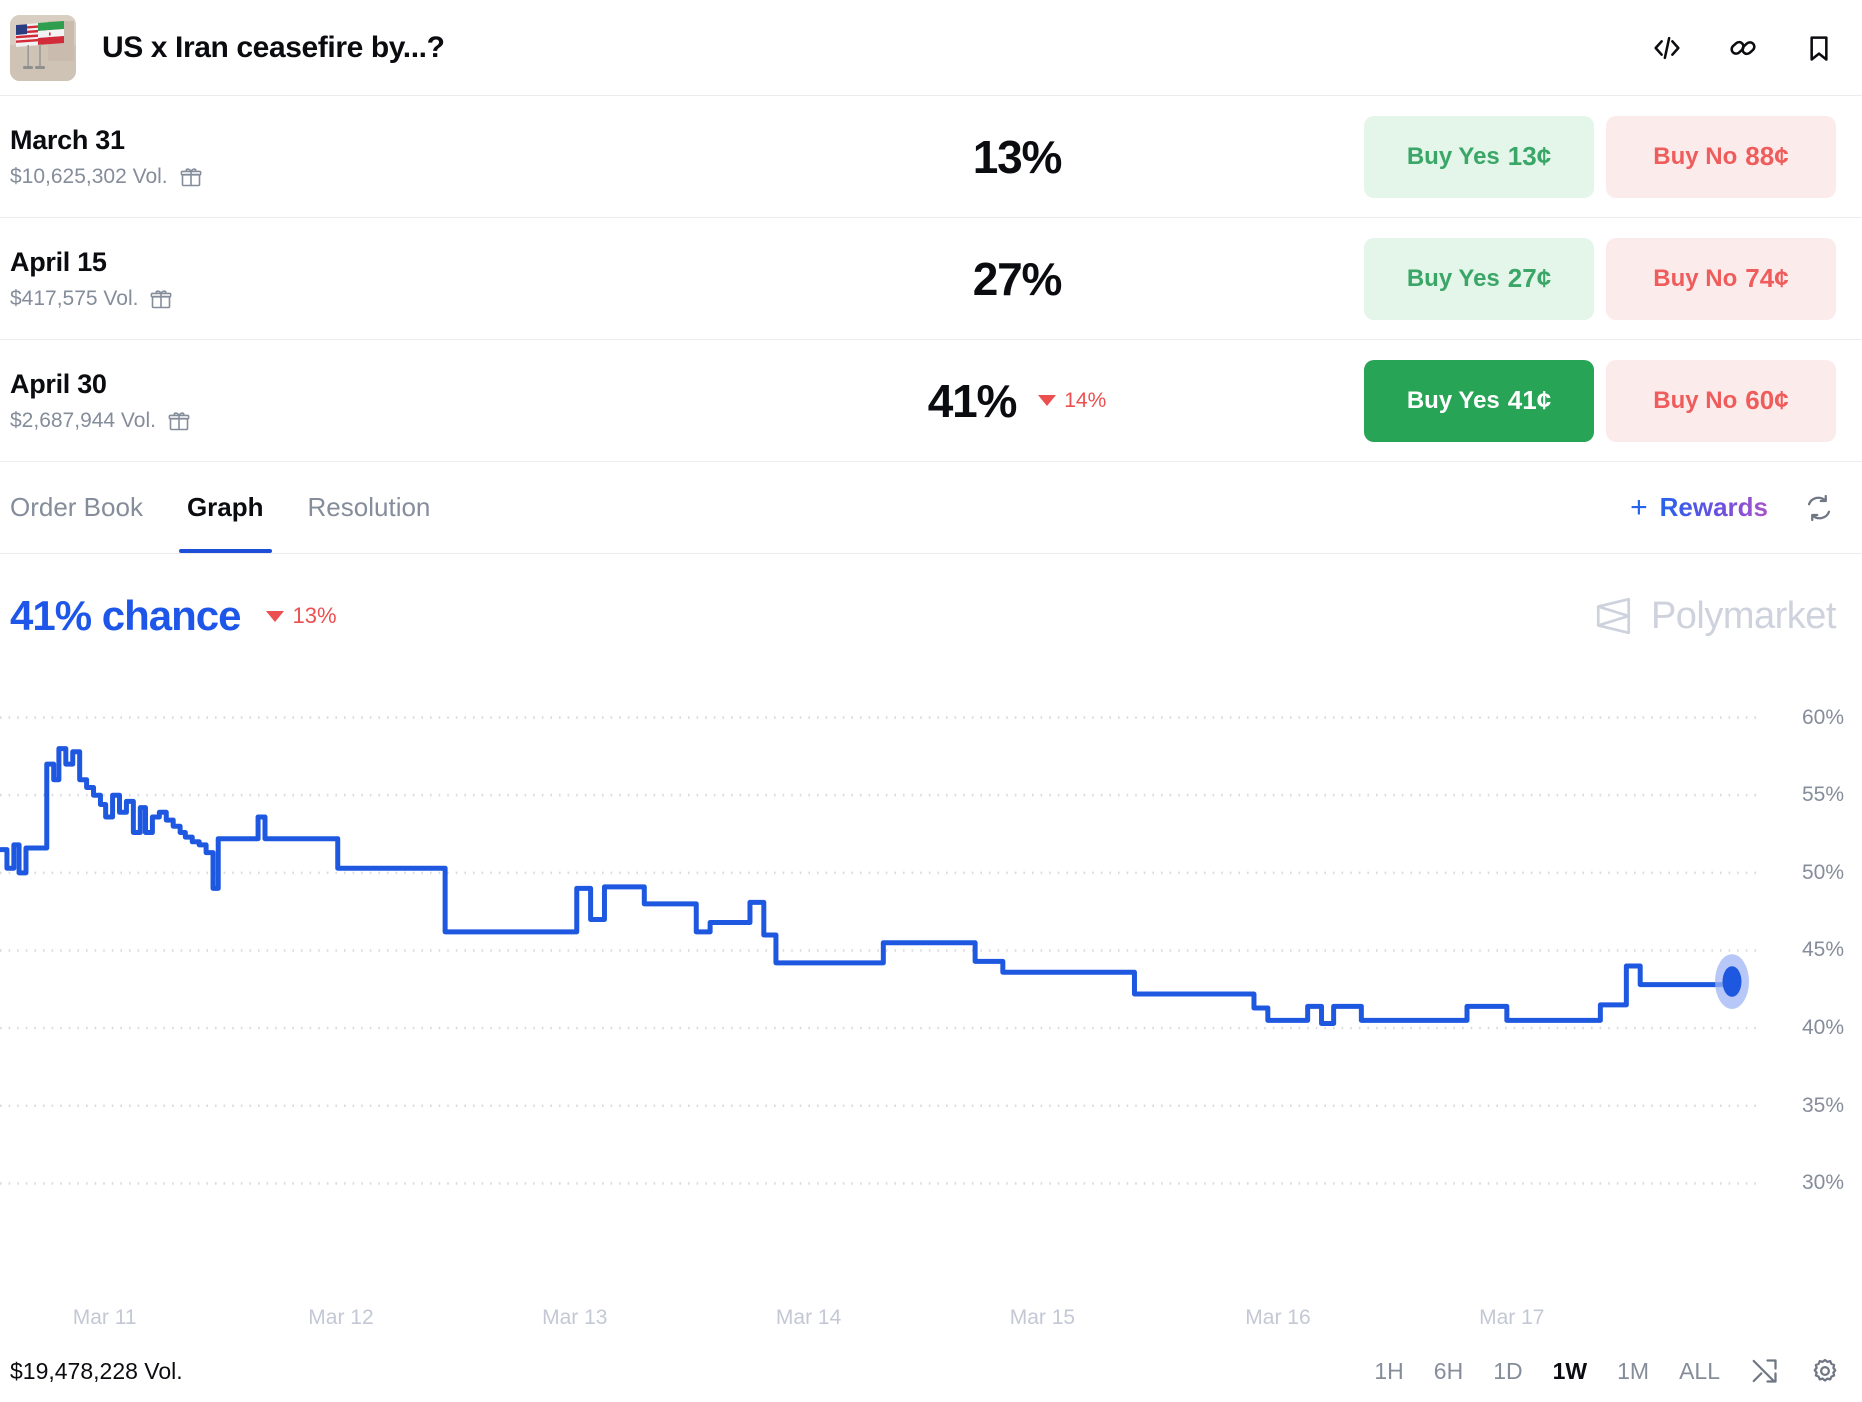 This screenshot has height=1402, width=1862. I want to click on embed-code-icon, so click(1667, 48).